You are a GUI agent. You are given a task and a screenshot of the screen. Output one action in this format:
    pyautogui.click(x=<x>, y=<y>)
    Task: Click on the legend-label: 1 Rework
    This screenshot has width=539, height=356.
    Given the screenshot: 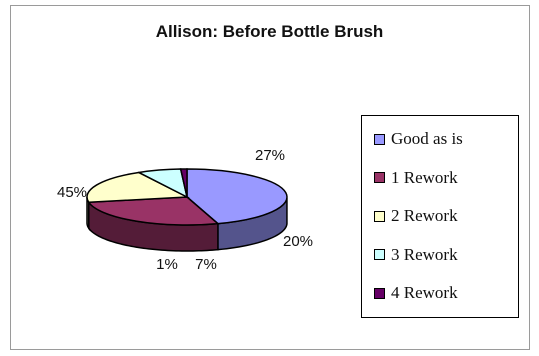 What is the action you would take?
    pyautogui.click(x=424, y=177)
    